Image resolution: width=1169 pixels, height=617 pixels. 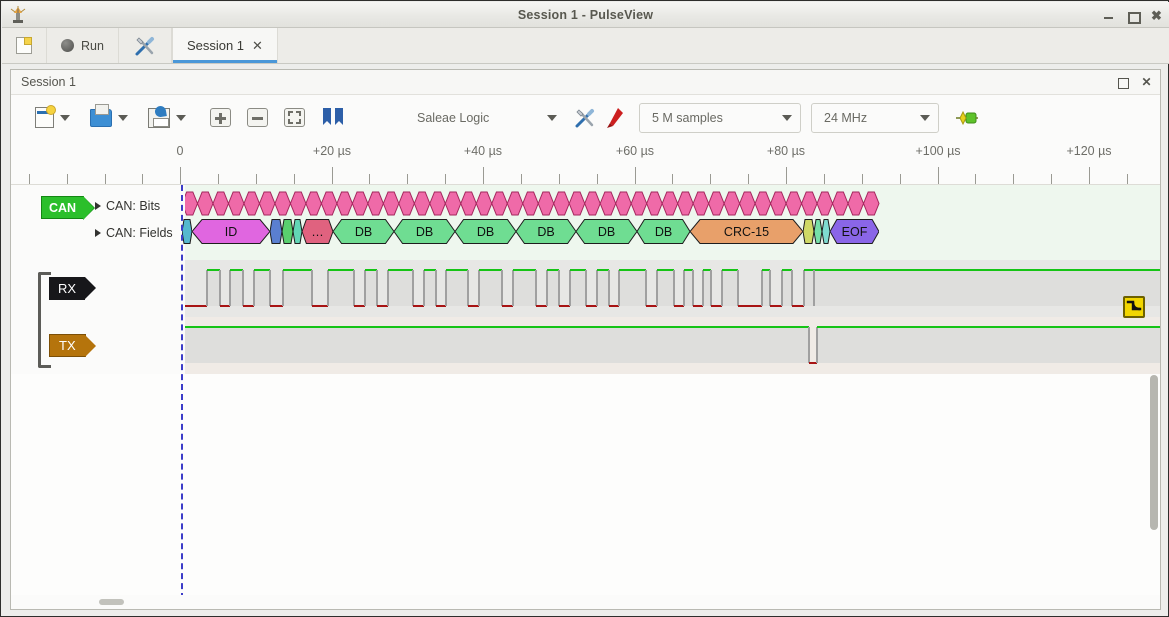 What do you see at coordinates (1154, 452) in the screenshot?
I see `vertical-scrollbar` at bounding box center [1154, 452].